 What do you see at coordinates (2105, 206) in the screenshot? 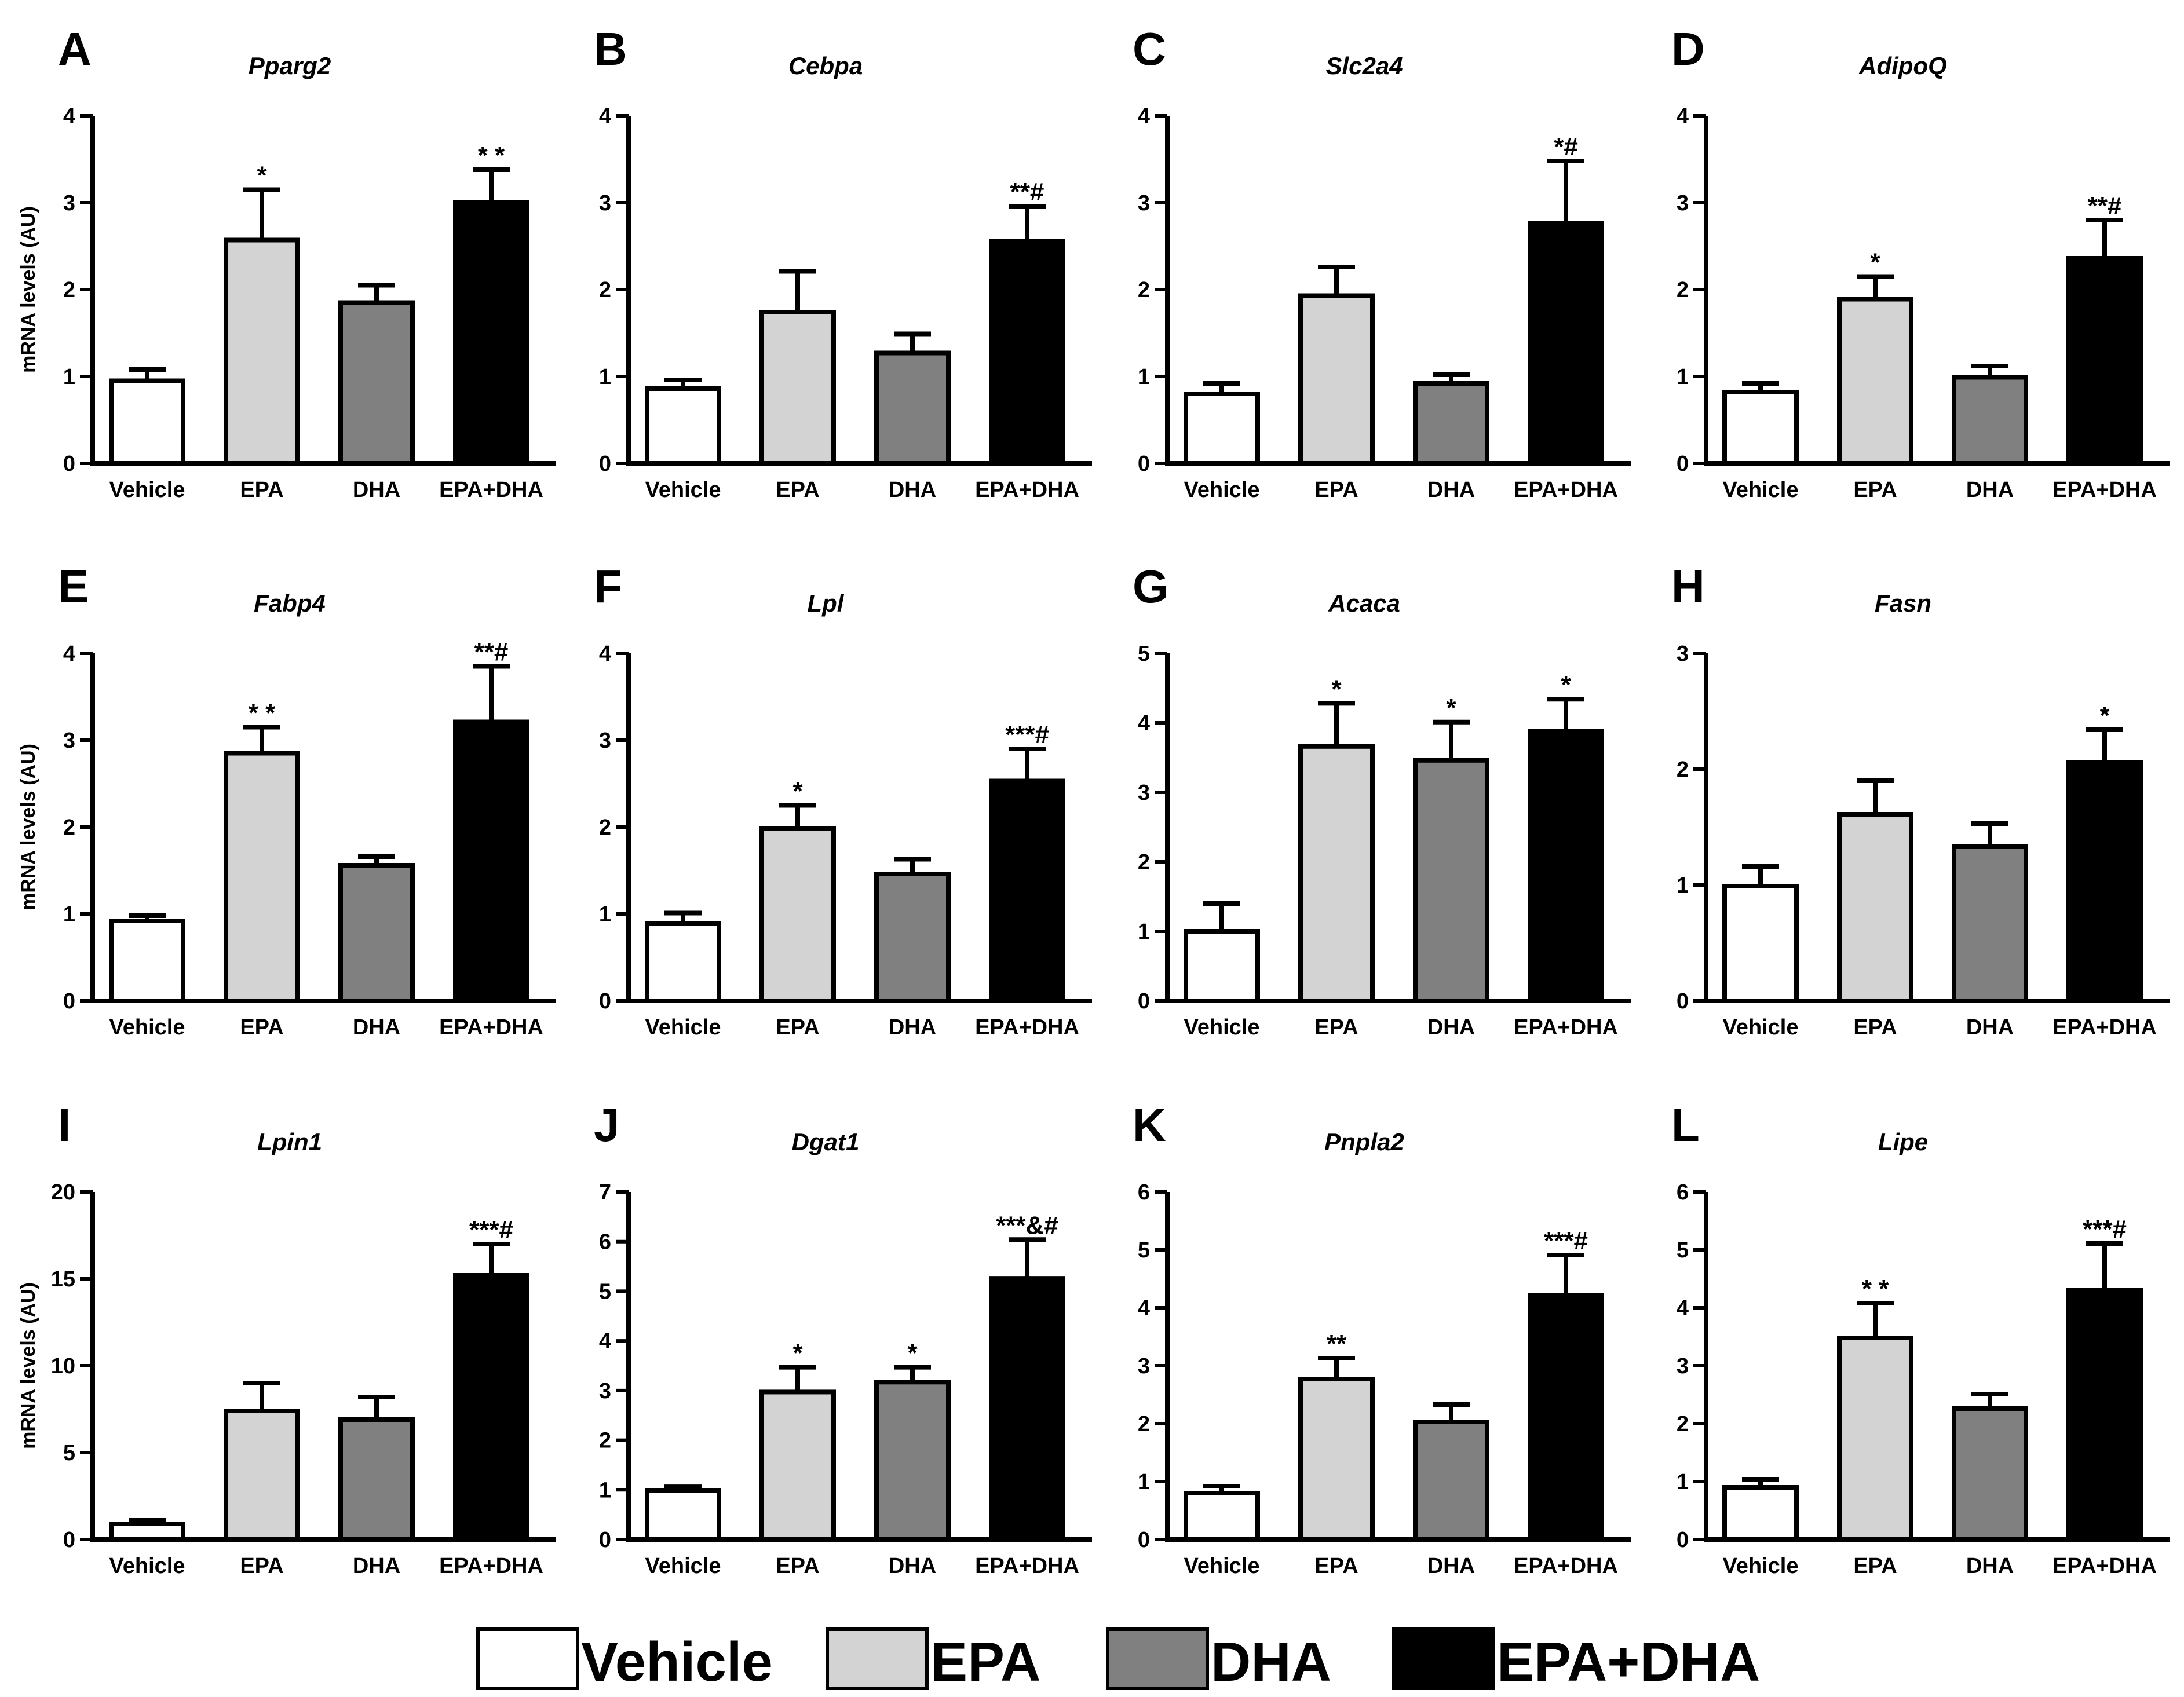
I see `significance-marker: **#` at bounding box center [2105, 206].